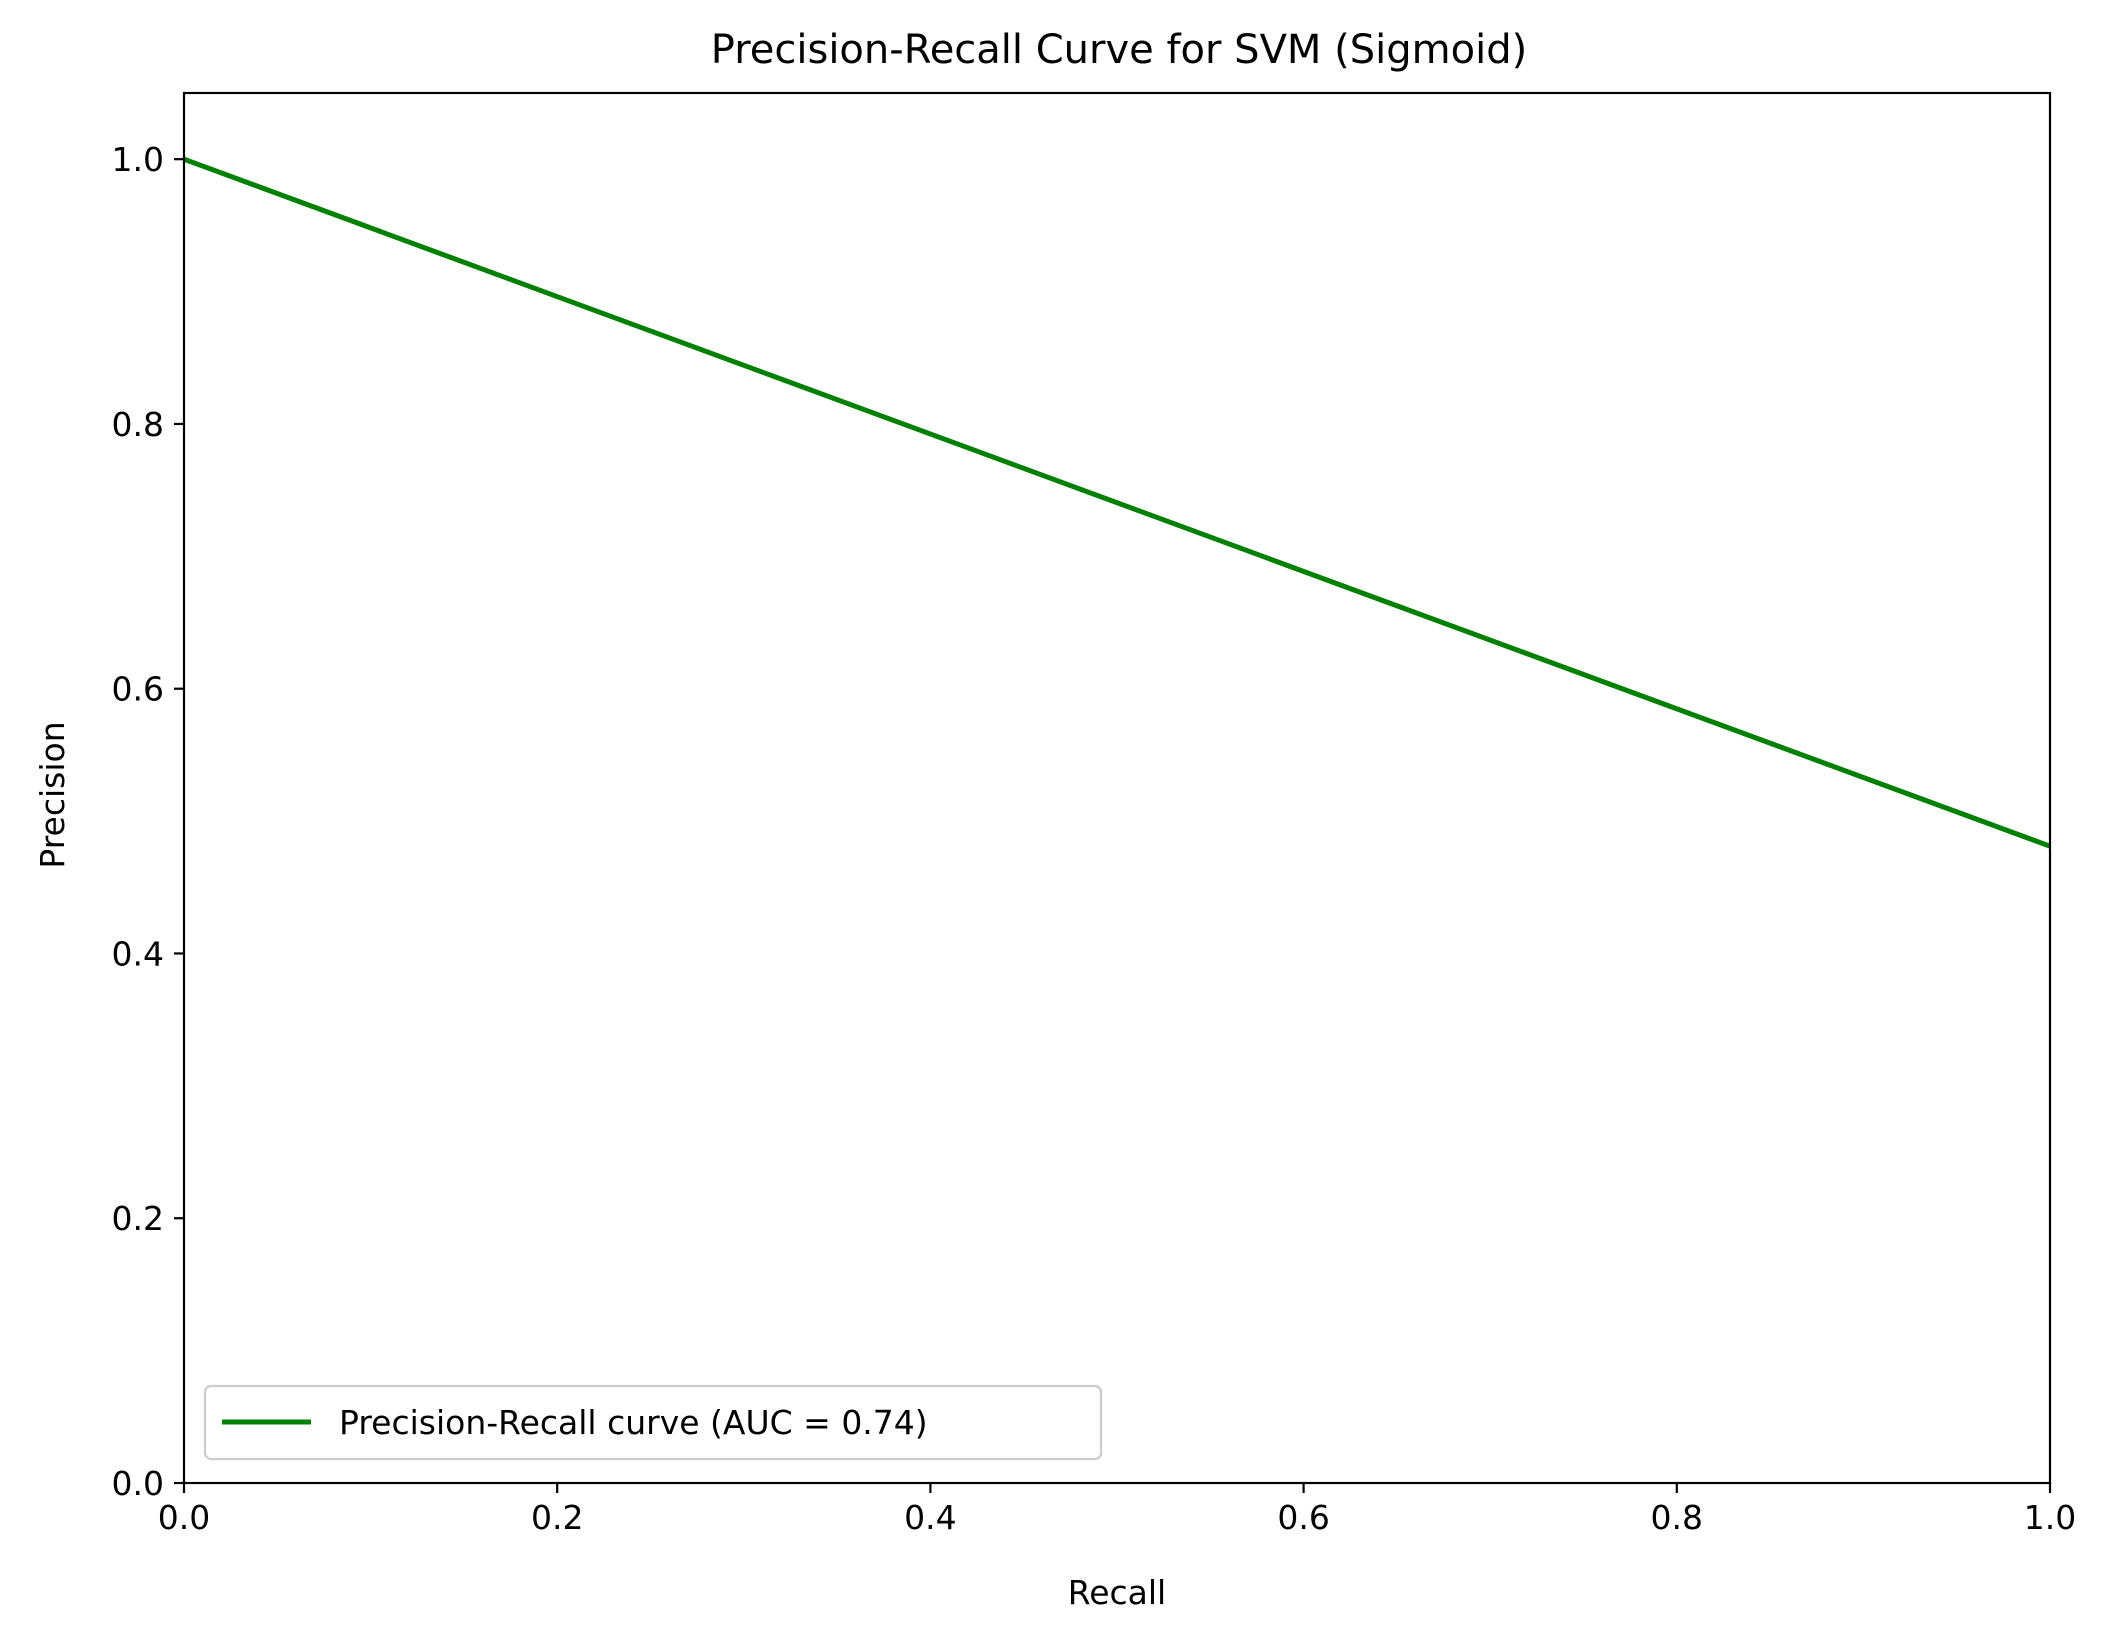 This screenshot has height=1638, width=2107. I want to click on y-tick-label: 0.4, so click(138, 953).